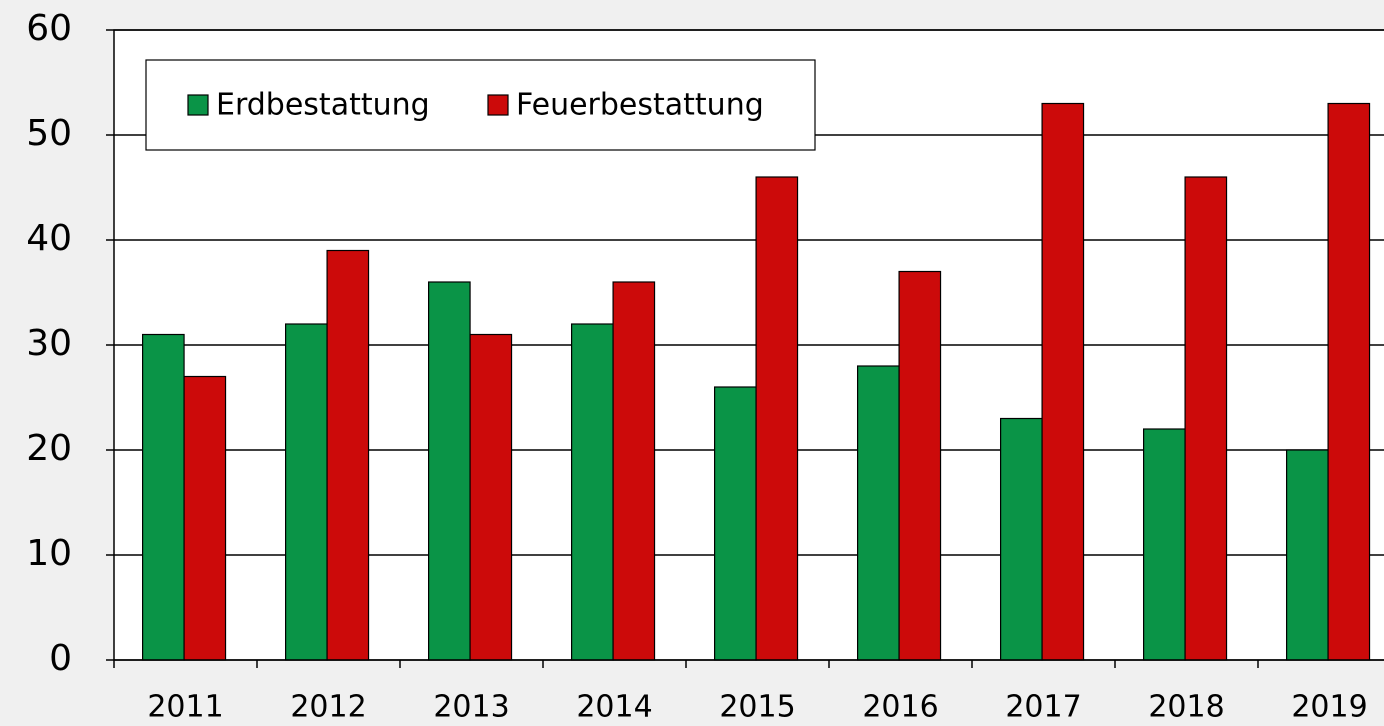  What do you see at coordinates (323, 105) in the screenshot?
I see `legend-label: Erdbestattung` at bounding box center [323, 105].